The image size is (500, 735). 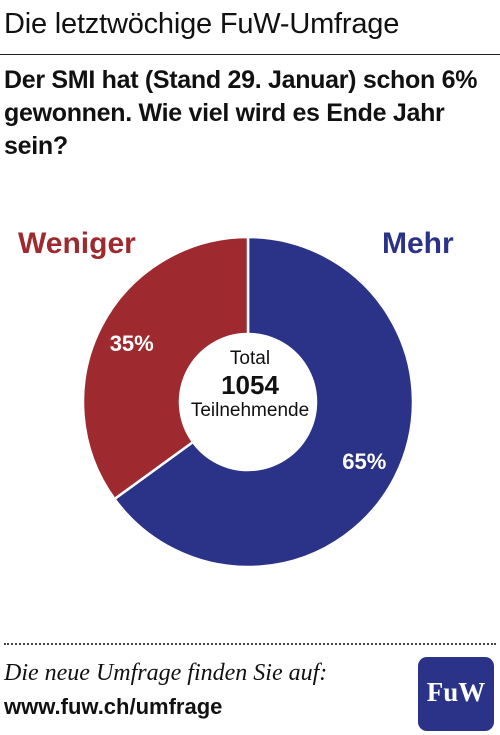 What do you see at coordinates (77, 243) in the screenshot?
I see `legend-weniger: Weniger` at bounding box center [77, 243].